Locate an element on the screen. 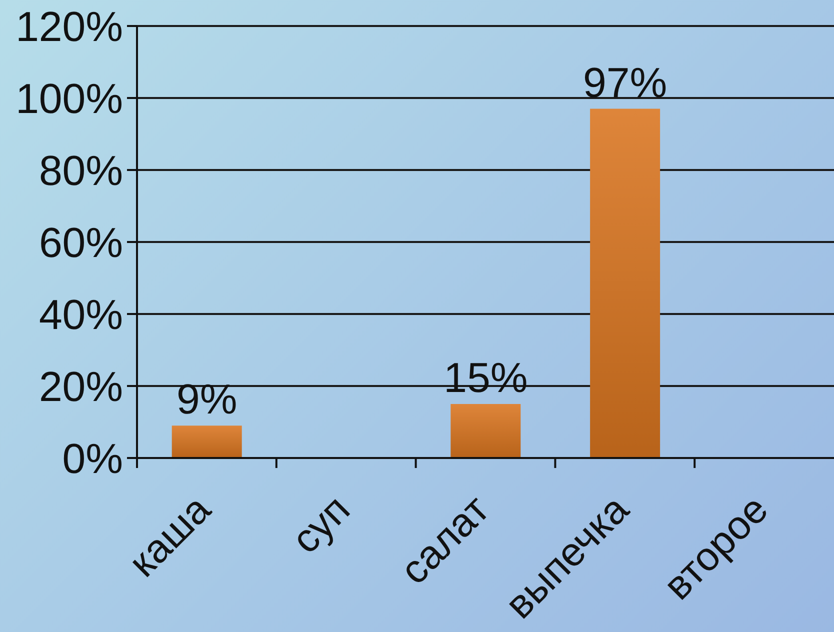  y-tick-label: 40% is located at coordinates (80, 314).